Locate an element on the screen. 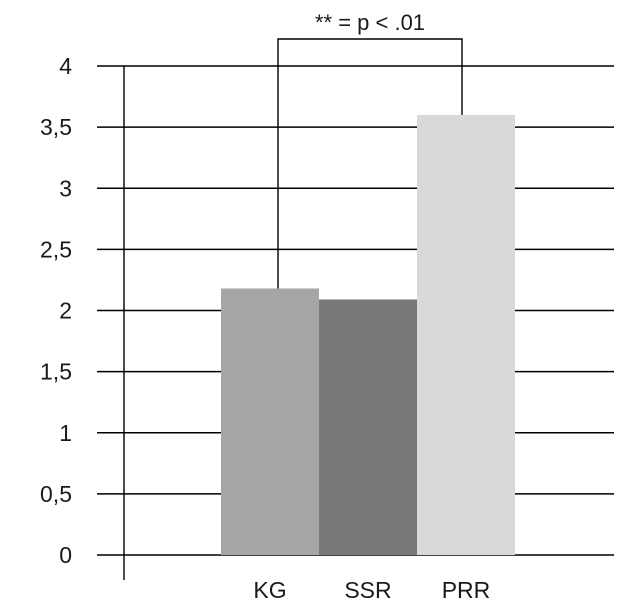  y-tick-label: 0 is located at coordinates (65, 555).